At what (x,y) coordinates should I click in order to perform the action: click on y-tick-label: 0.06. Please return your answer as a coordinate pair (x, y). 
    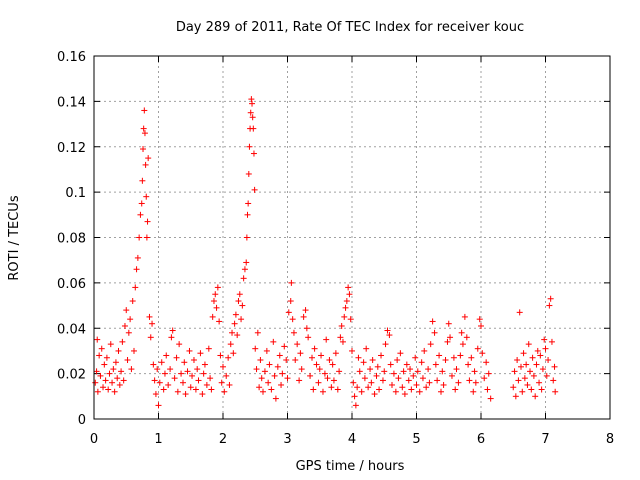
    Looking at the image, I should click on (71, 284).